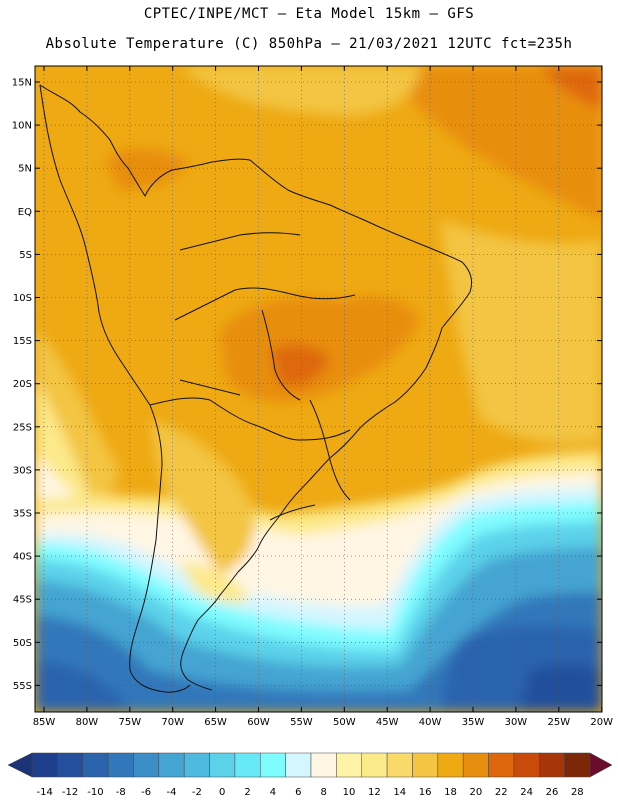 The height and width of the screenshot is (804, 618). Describe the element at coordinates (374, 792) in the screenshot. I see `colorbar-label: 12` at that location.